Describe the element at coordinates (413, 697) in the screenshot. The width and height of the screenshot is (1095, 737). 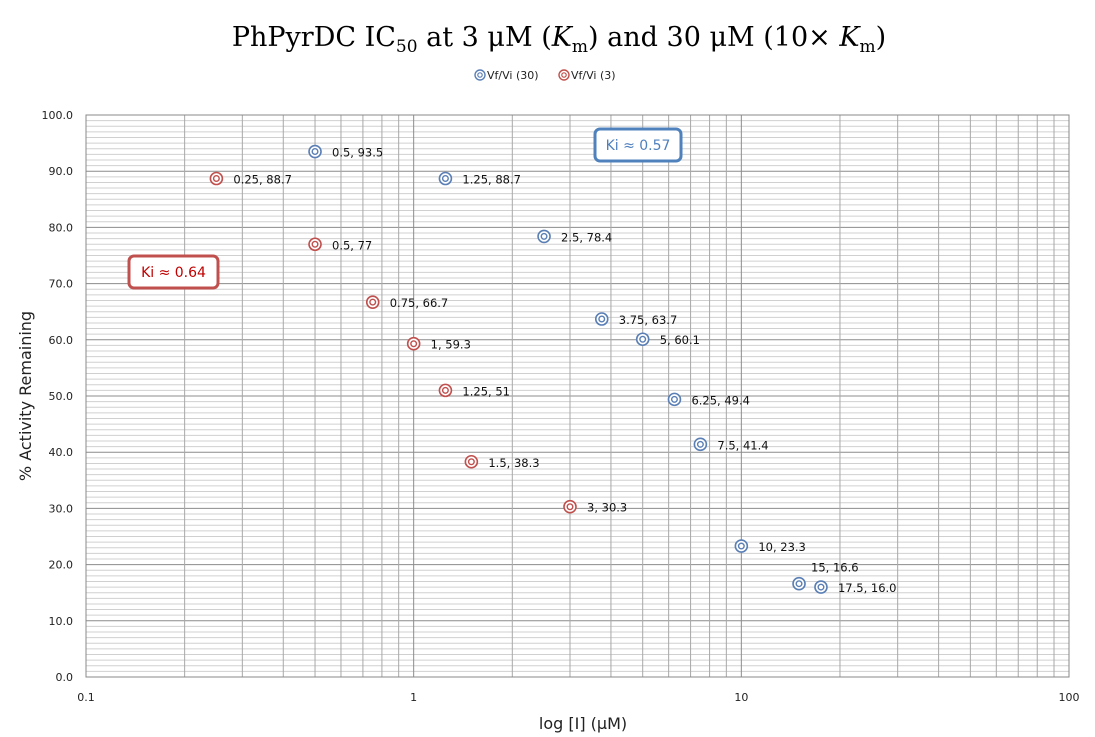
I see `x-tick-label: 1` at that location.